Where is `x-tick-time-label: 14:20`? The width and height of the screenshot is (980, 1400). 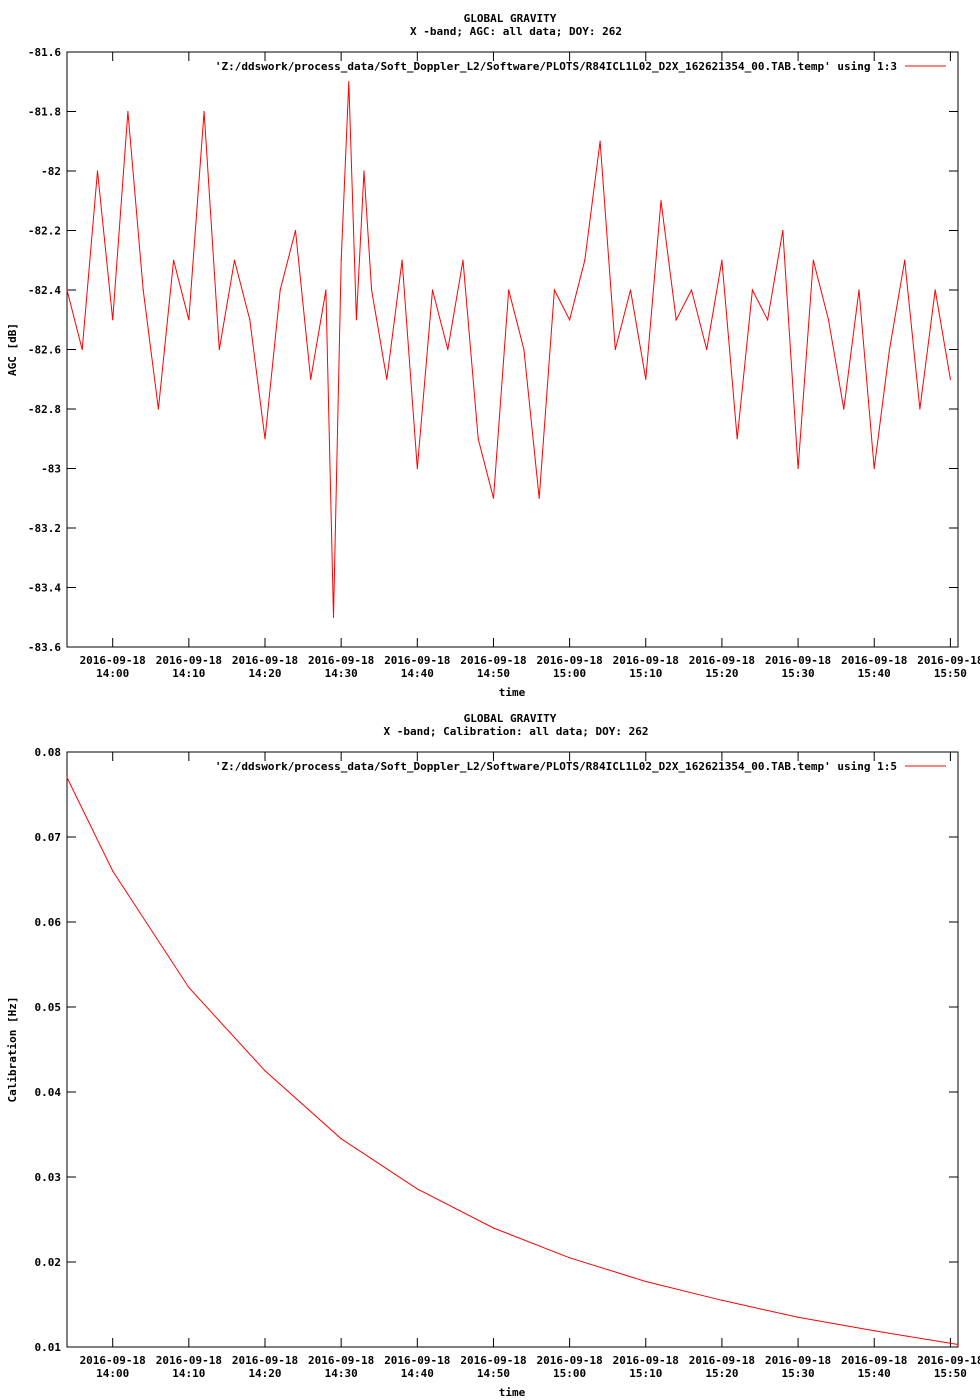 x-tick-time-label: 14:20 is located at coordinates (264, 1373).